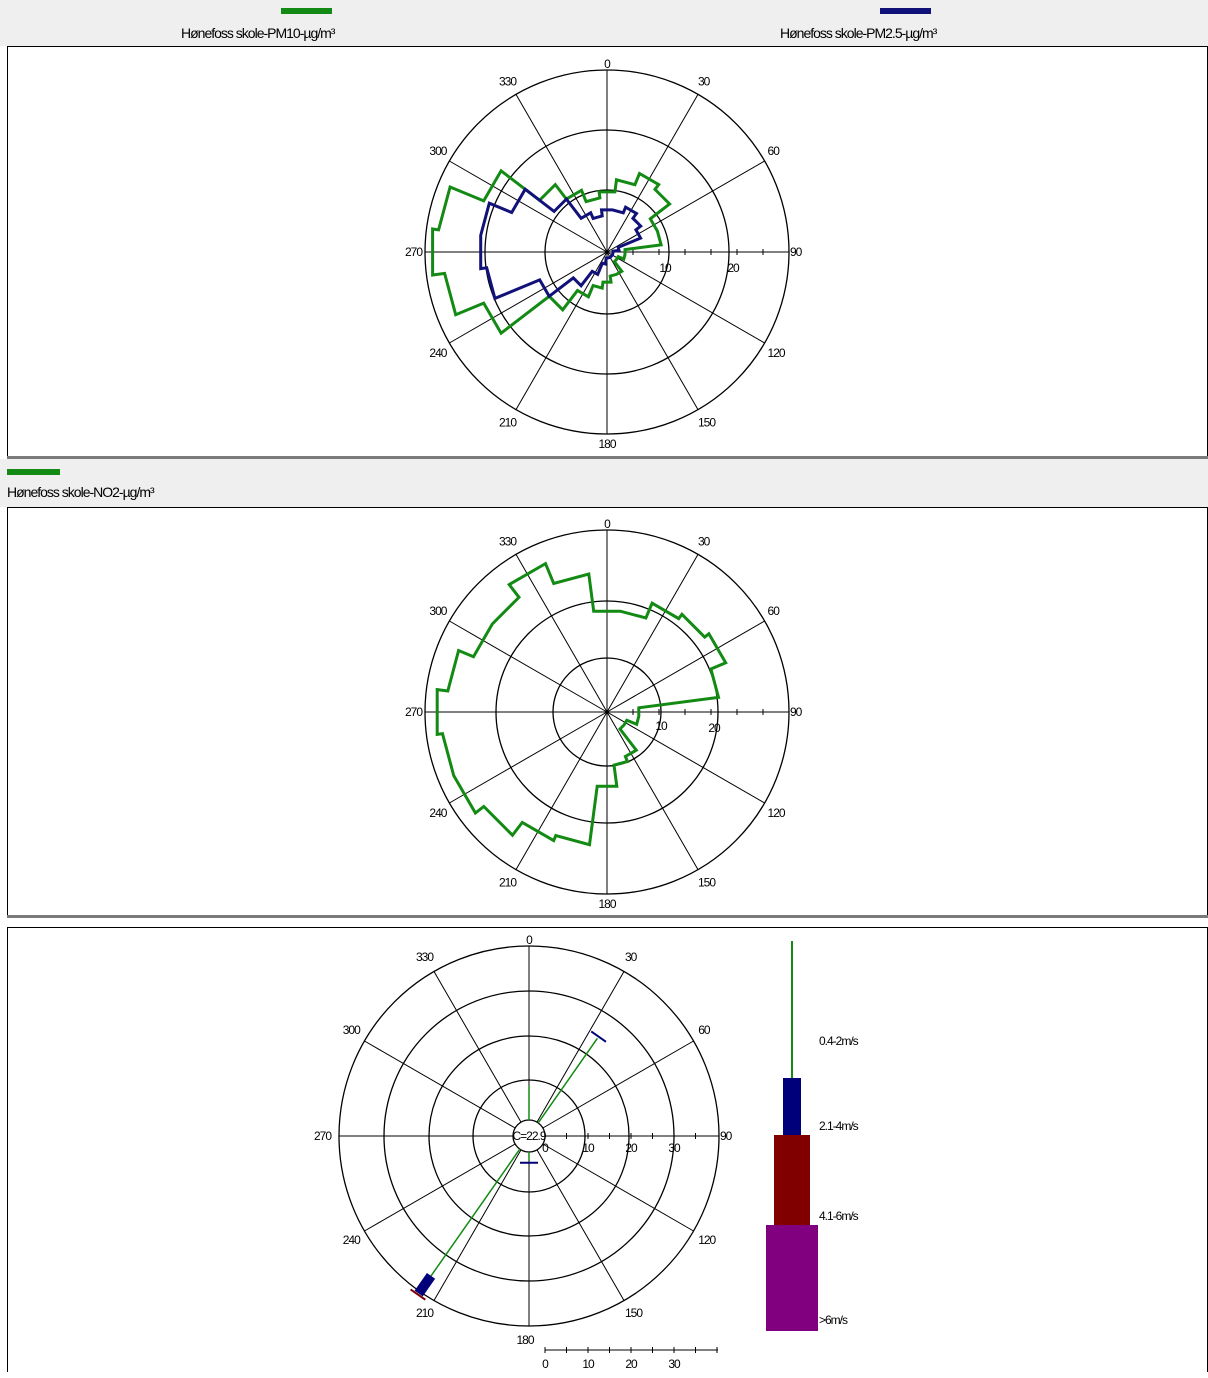 Image resolution: width=1208 pixels, height=1378 pixels. Describe the element at coordinates (545, 1148) in the screenshot. I see `radial-tick-label: 0` at that location.